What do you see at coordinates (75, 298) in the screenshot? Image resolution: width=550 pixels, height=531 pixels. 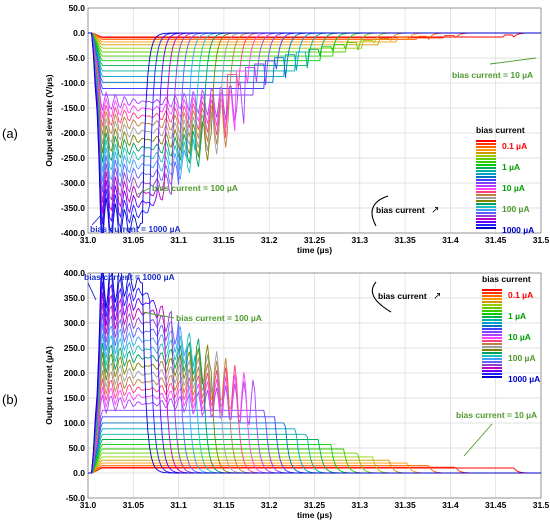 I see `y-tick-label: 350.0` at bounding box center [75, 298].